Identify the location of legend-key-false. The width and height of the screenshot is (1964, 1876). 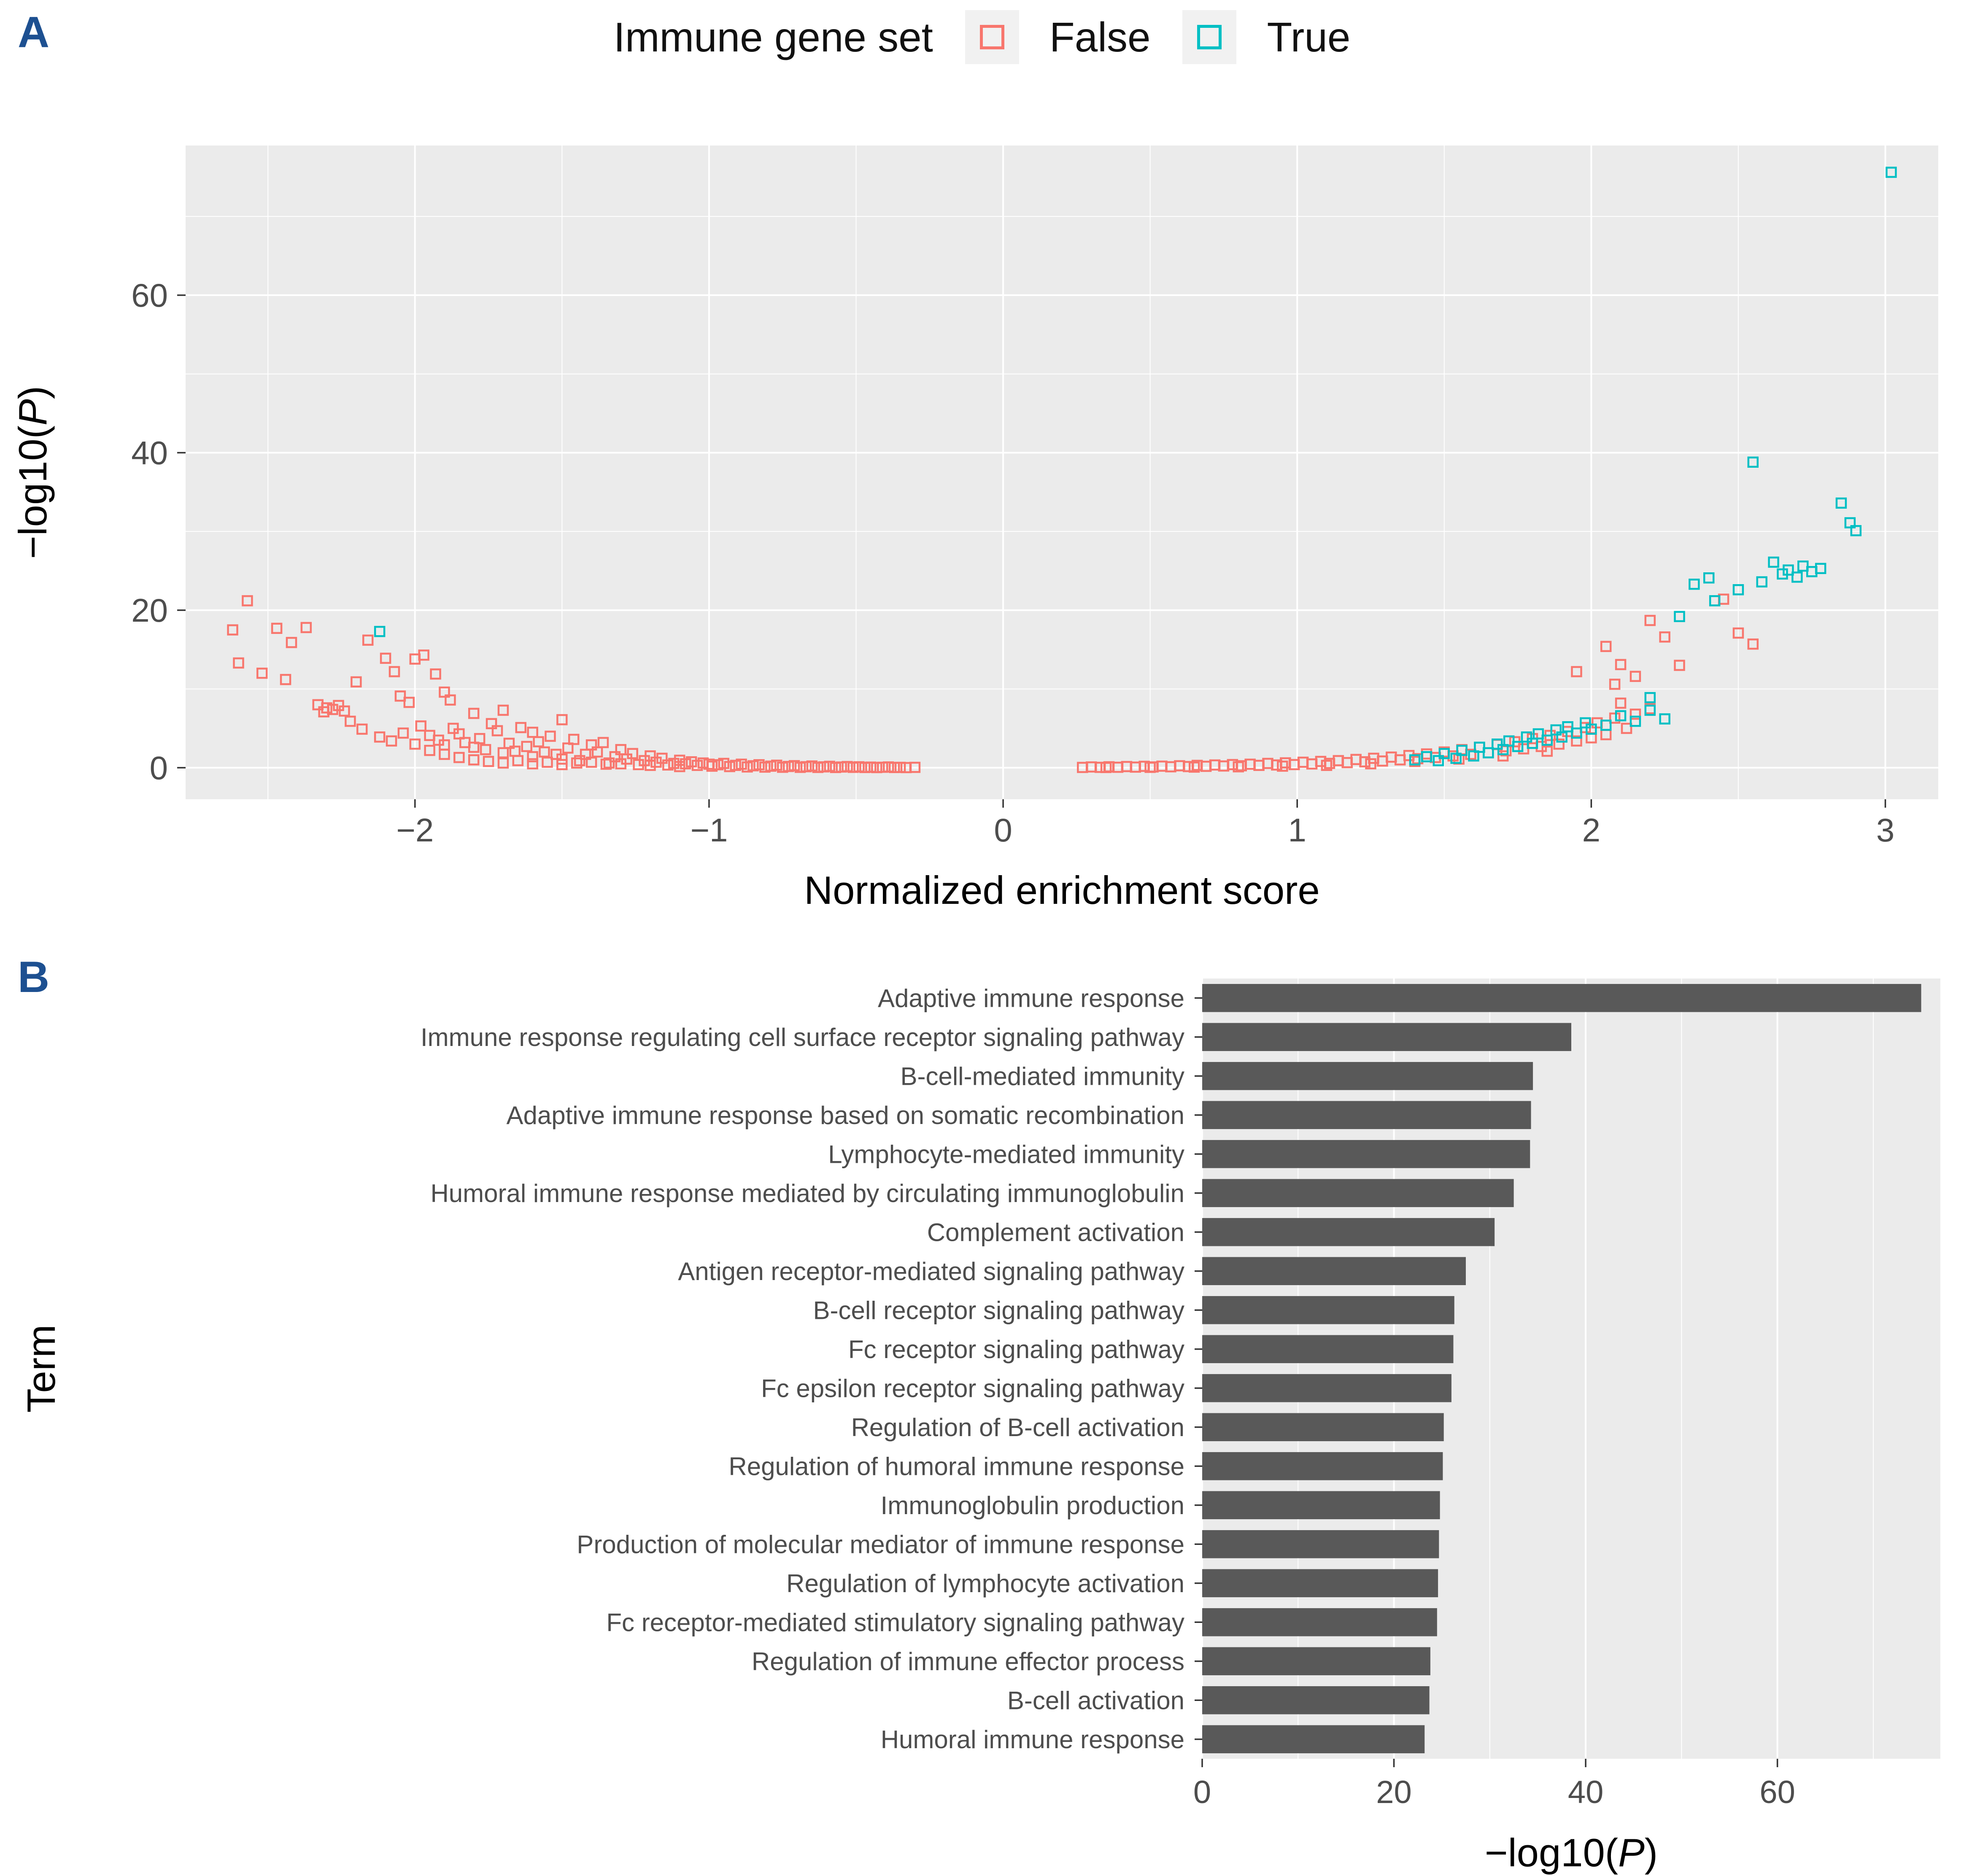
(992, 37).